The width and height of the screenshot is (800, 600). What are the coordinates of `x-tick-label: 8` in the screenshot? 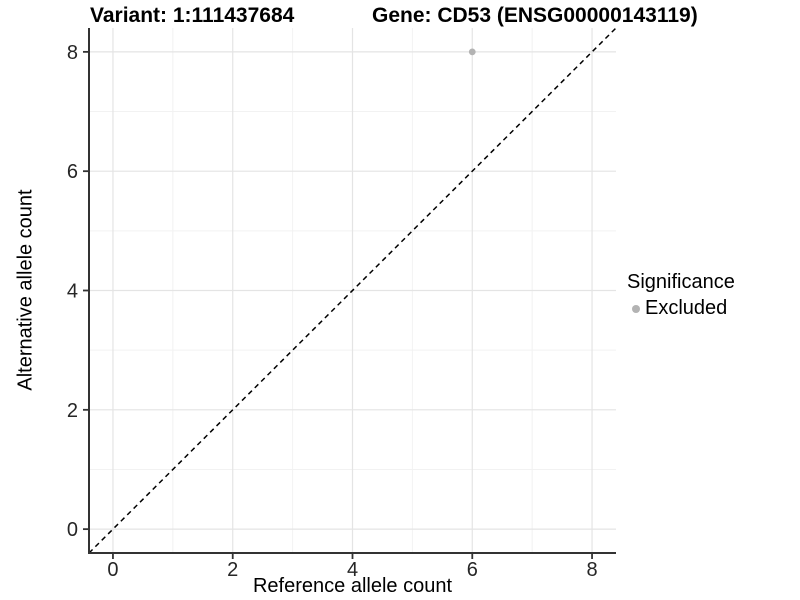 It's located at (591, 570).